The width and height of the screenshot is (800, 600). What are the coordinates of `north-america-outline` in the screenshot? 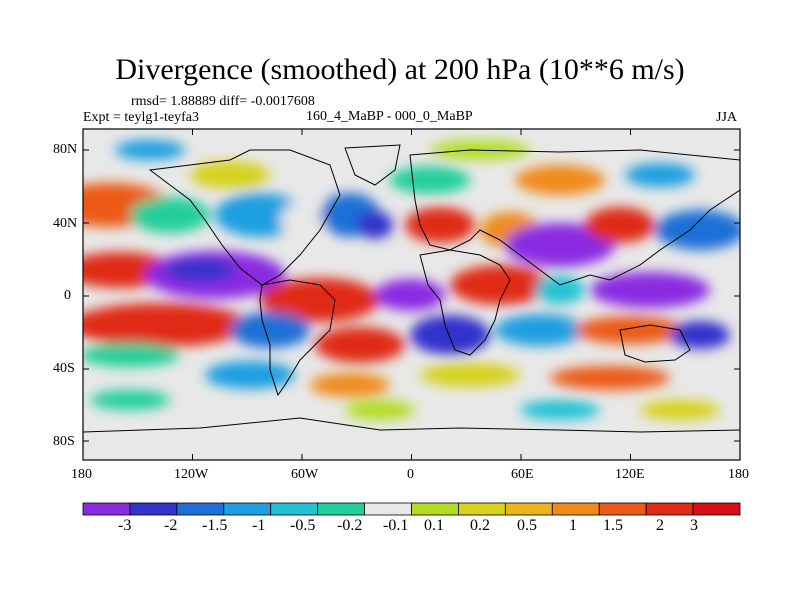 It's located at (244, 217).